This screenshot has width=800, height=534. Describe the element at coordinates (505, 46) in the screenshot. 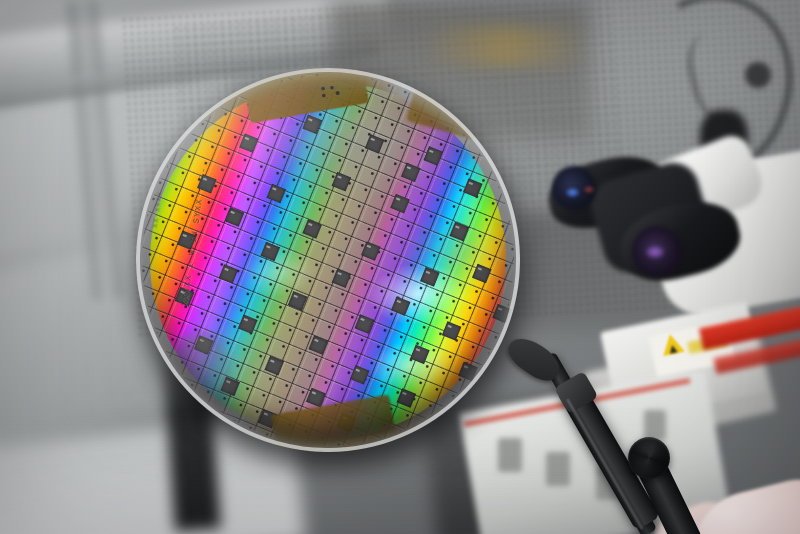

I see `background-amber-reflection` at that location.